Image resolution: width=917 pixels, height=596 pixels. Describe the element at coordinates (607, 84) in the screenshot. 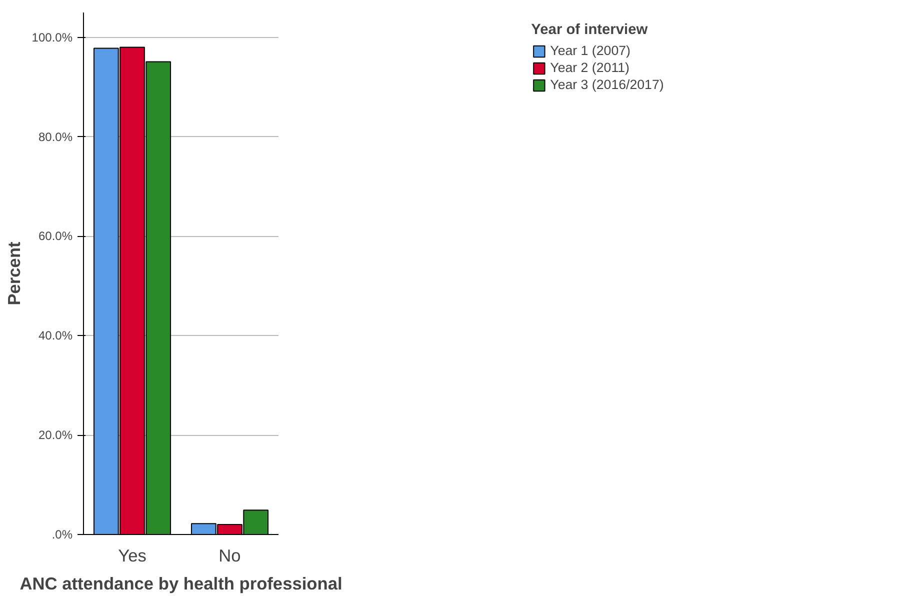

I see `legend-label: Year 3 (2016/2017)` at that location.